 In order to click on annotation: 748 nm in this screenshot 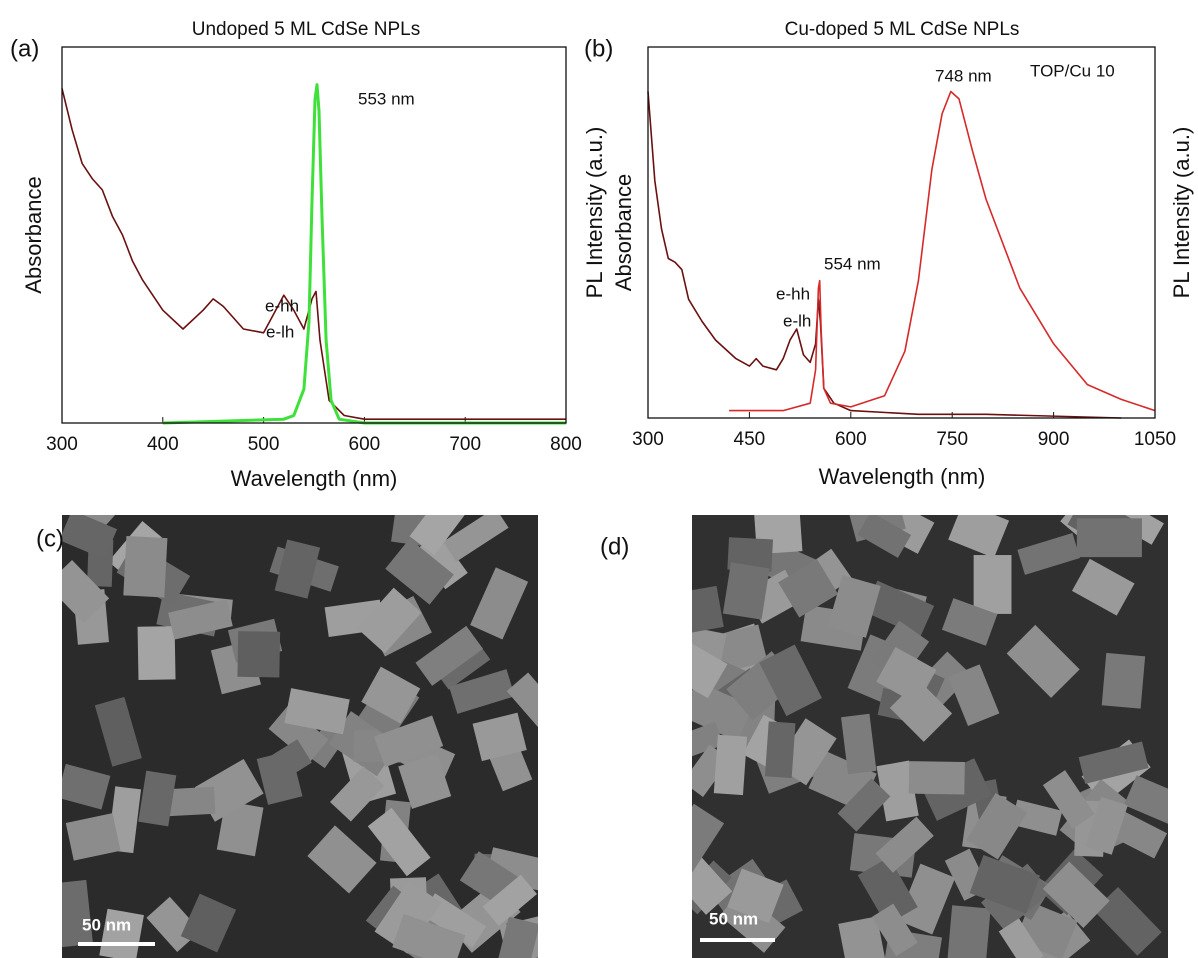, I will do `click(963, 75)`.